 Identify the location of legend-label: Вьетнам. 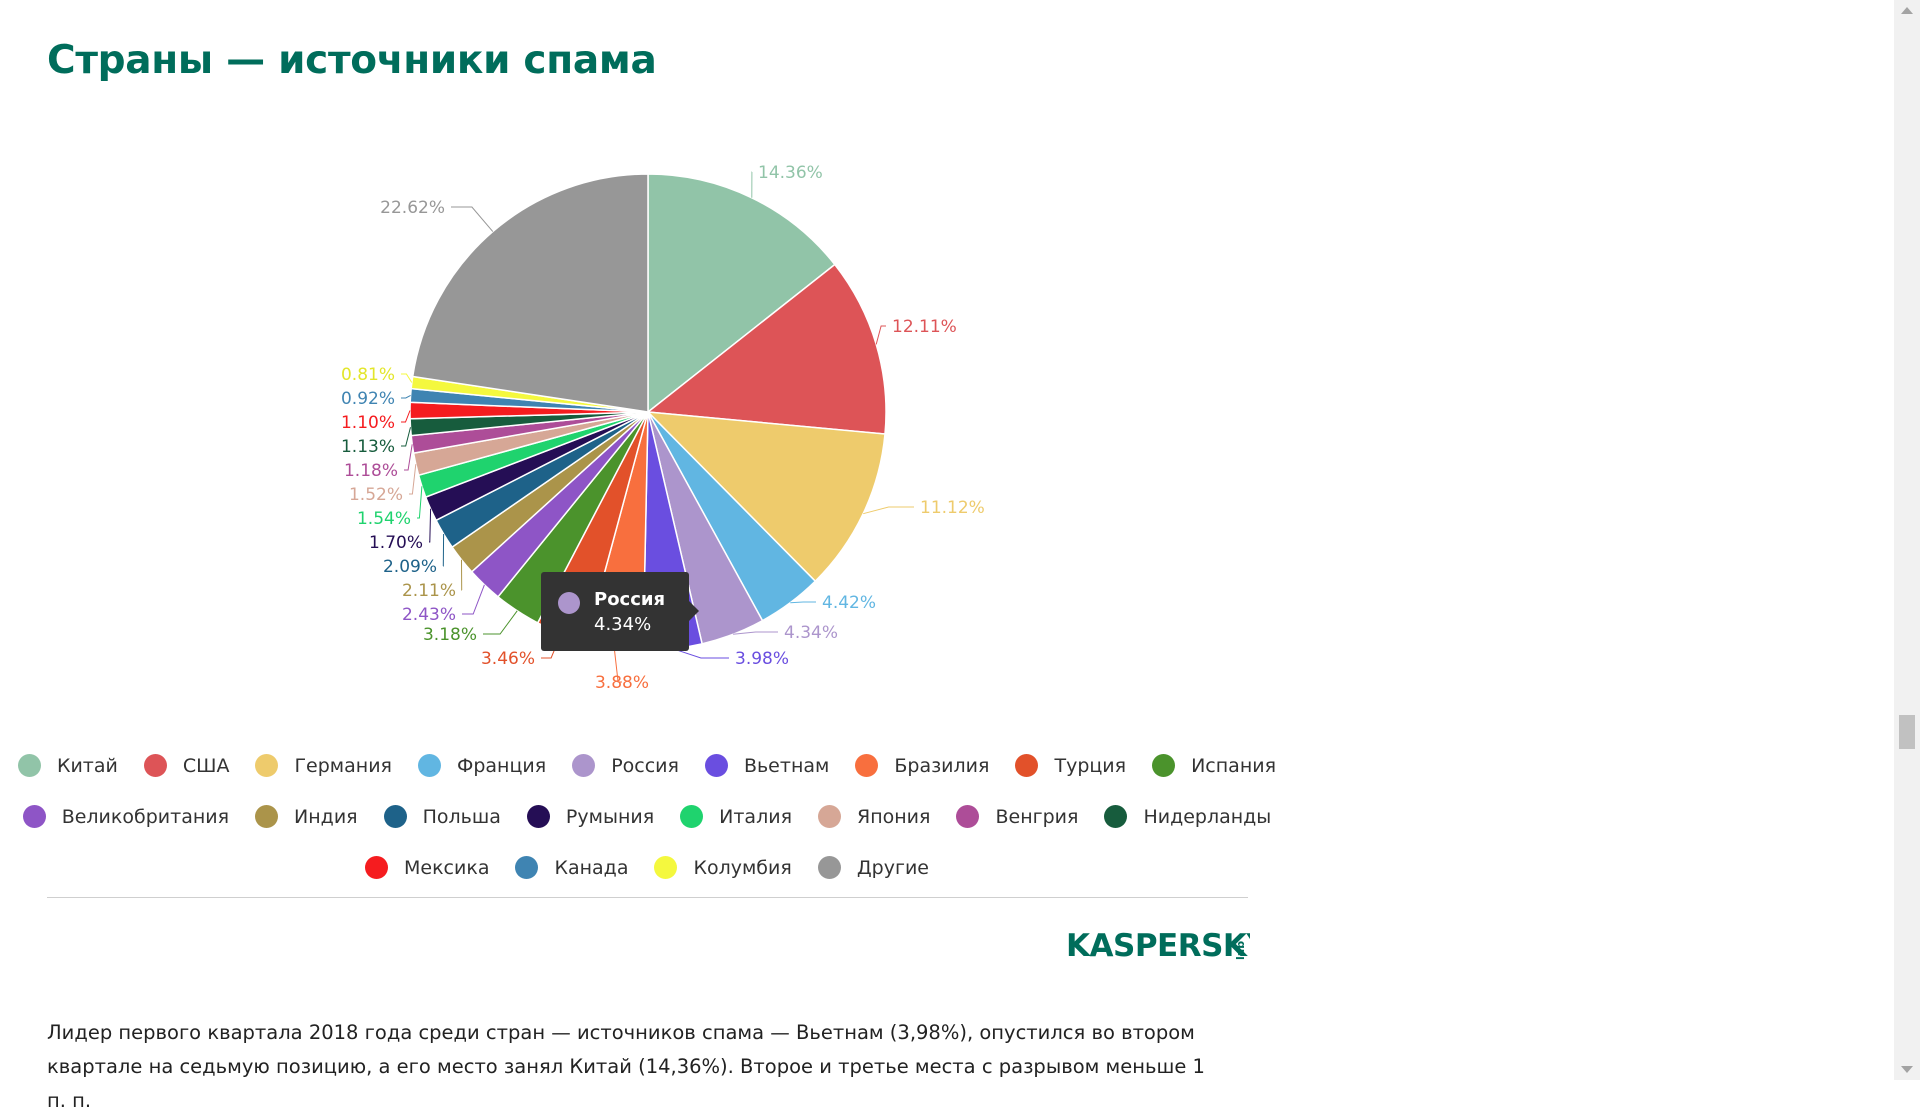
(786, 766).